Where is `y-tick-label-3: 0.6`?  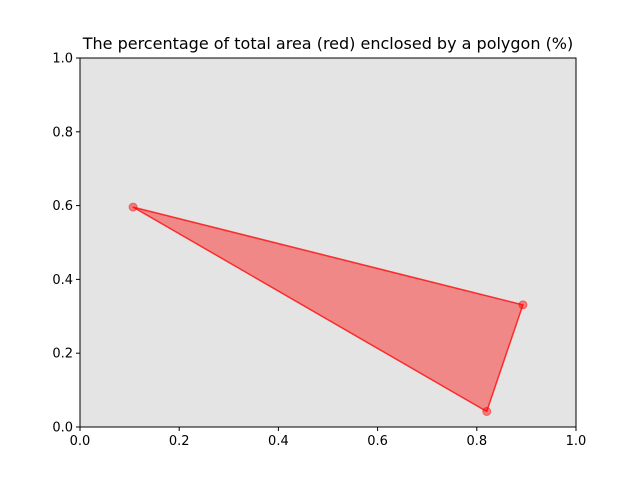 y-tick-label-3: 0.6 is located at coordinates (62, 206).